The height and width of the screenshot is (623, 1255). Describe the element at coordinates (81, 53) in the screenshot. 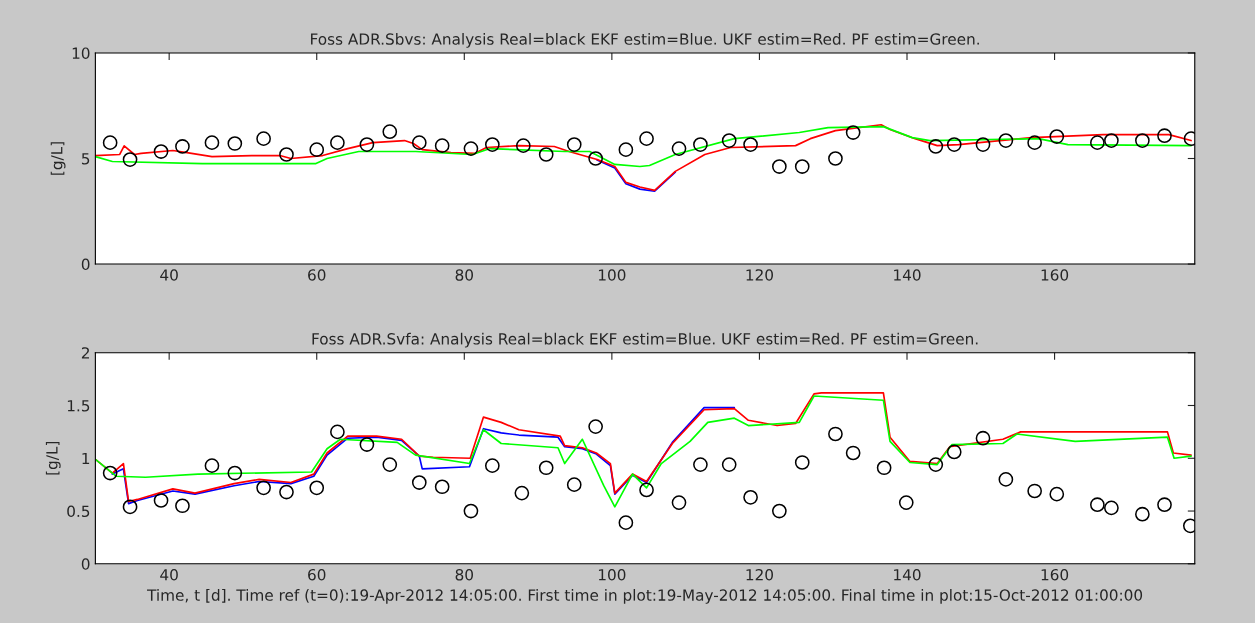

I see `y-tick-label: 10` at that location.